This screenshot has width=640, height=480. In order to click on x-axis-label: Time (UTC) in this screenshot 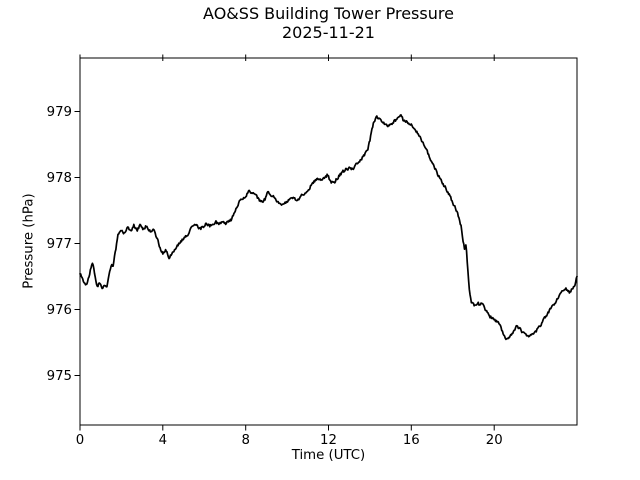, I will do `click(328, 455)`.